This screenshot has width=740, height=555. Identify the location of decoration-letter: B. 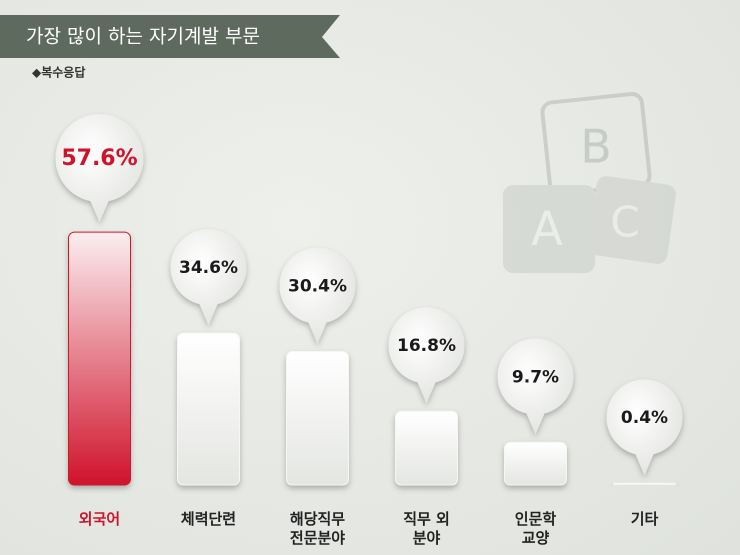
(596, 147).